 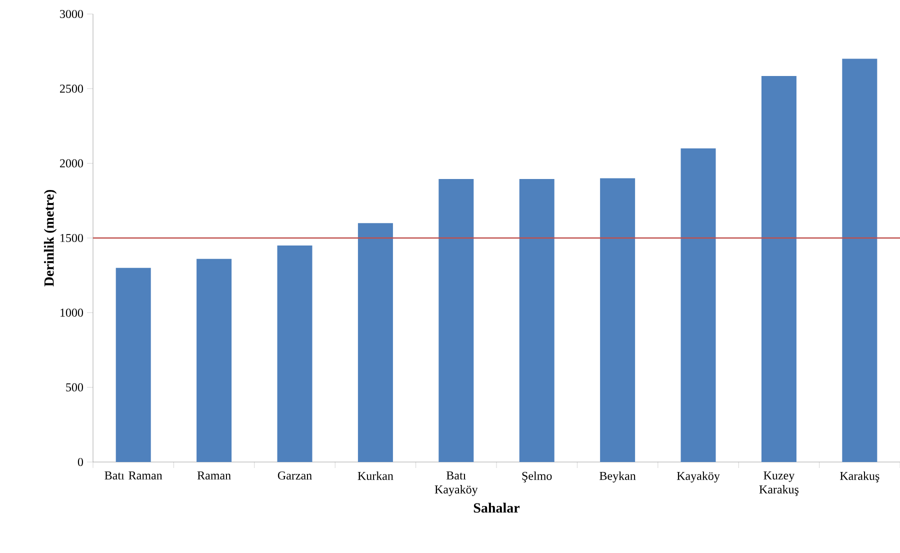 What do you see at coordinates (133, 476) in the screenshot?
I see `x-tick-label: Batı Raman` at bounding box center [133, 476].